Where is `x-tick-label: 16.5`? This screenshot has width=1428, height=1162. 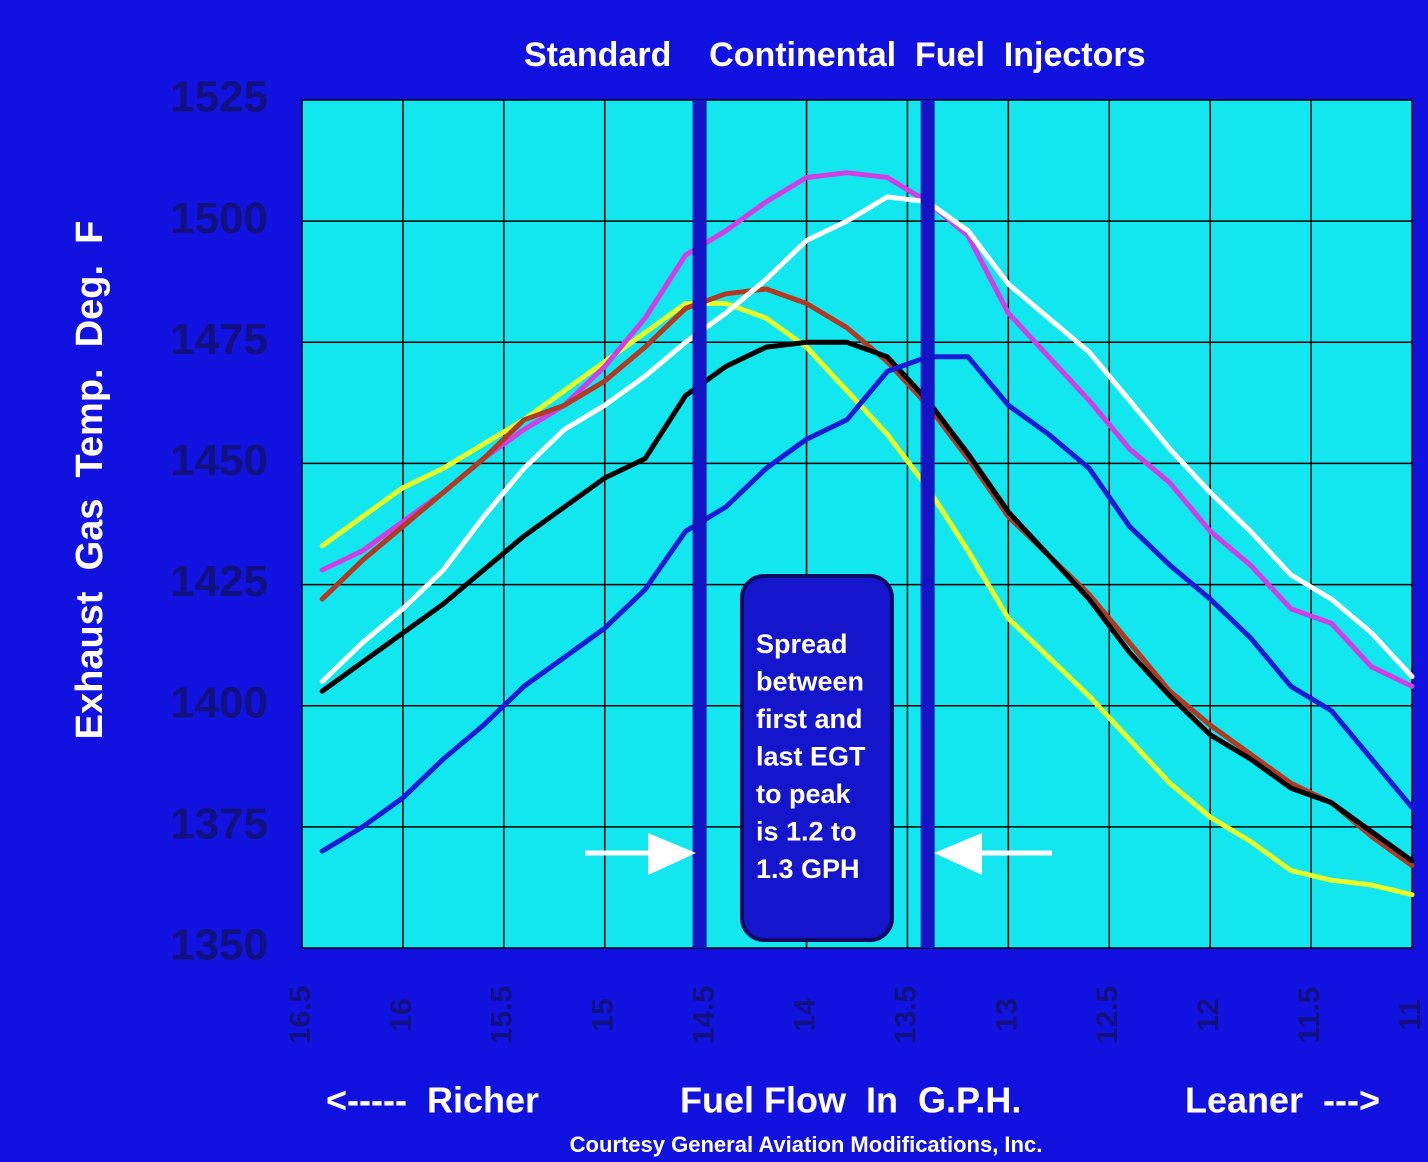 x-tick-label: 16.5 is located at coordinates (300, 1015).